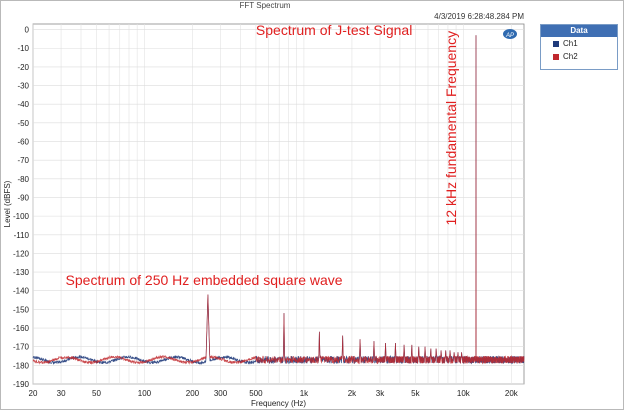  What do you see at coordinates (556, 56) in the screenshot?
I see `ch2-swatch` at bounding box center [556, 56].